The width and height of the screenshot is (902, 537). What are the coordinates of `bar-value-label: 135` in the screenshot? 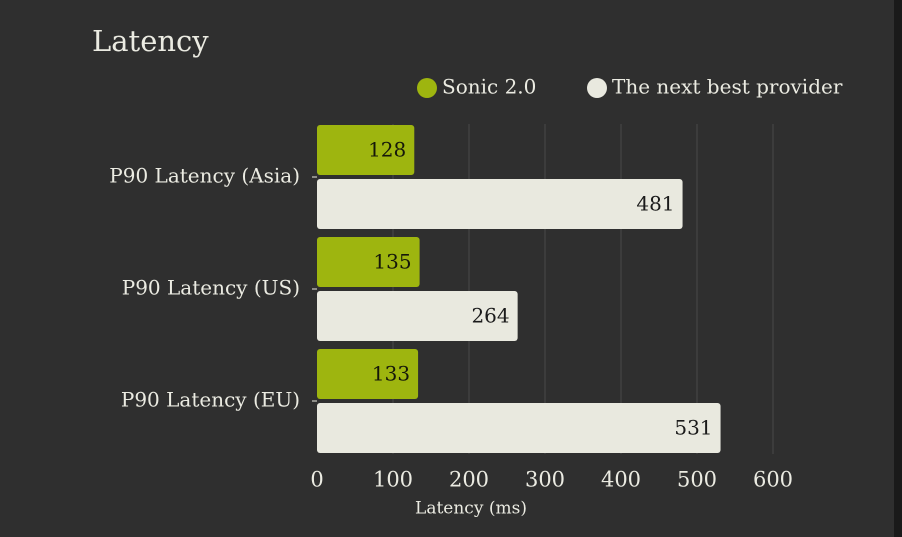 It's located at (392, 262).